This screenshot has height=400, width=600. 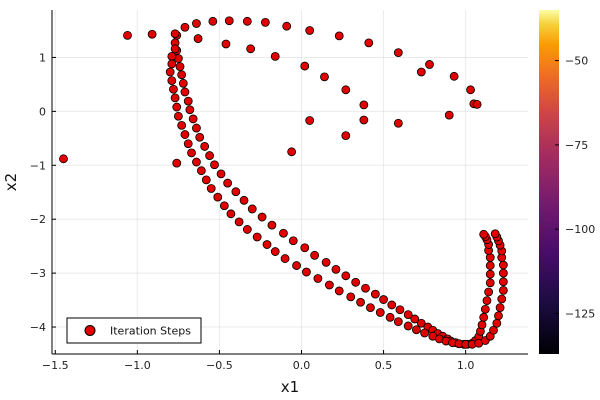 What do you see at coordinates (90, 330) in the screenshot?
I see `legend-marker` at bounding box center [90, 330].